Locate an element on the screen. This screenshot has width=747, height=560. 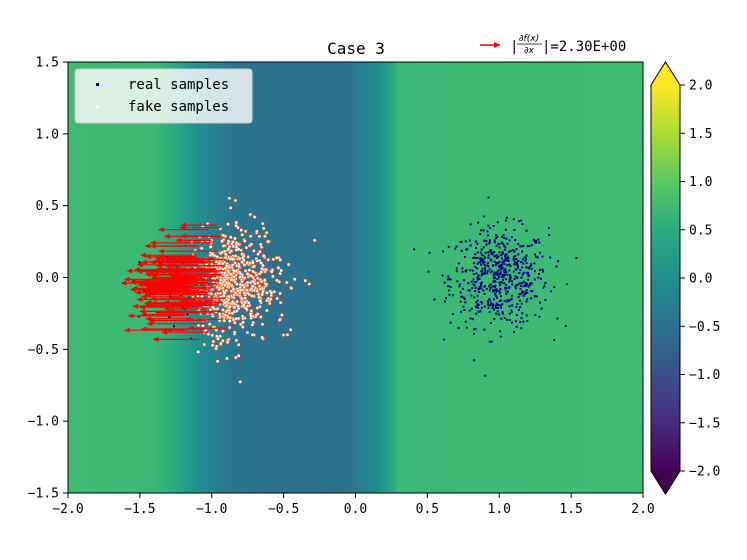
y-tick-label: −1.5 is located at coordinates (43, 494).